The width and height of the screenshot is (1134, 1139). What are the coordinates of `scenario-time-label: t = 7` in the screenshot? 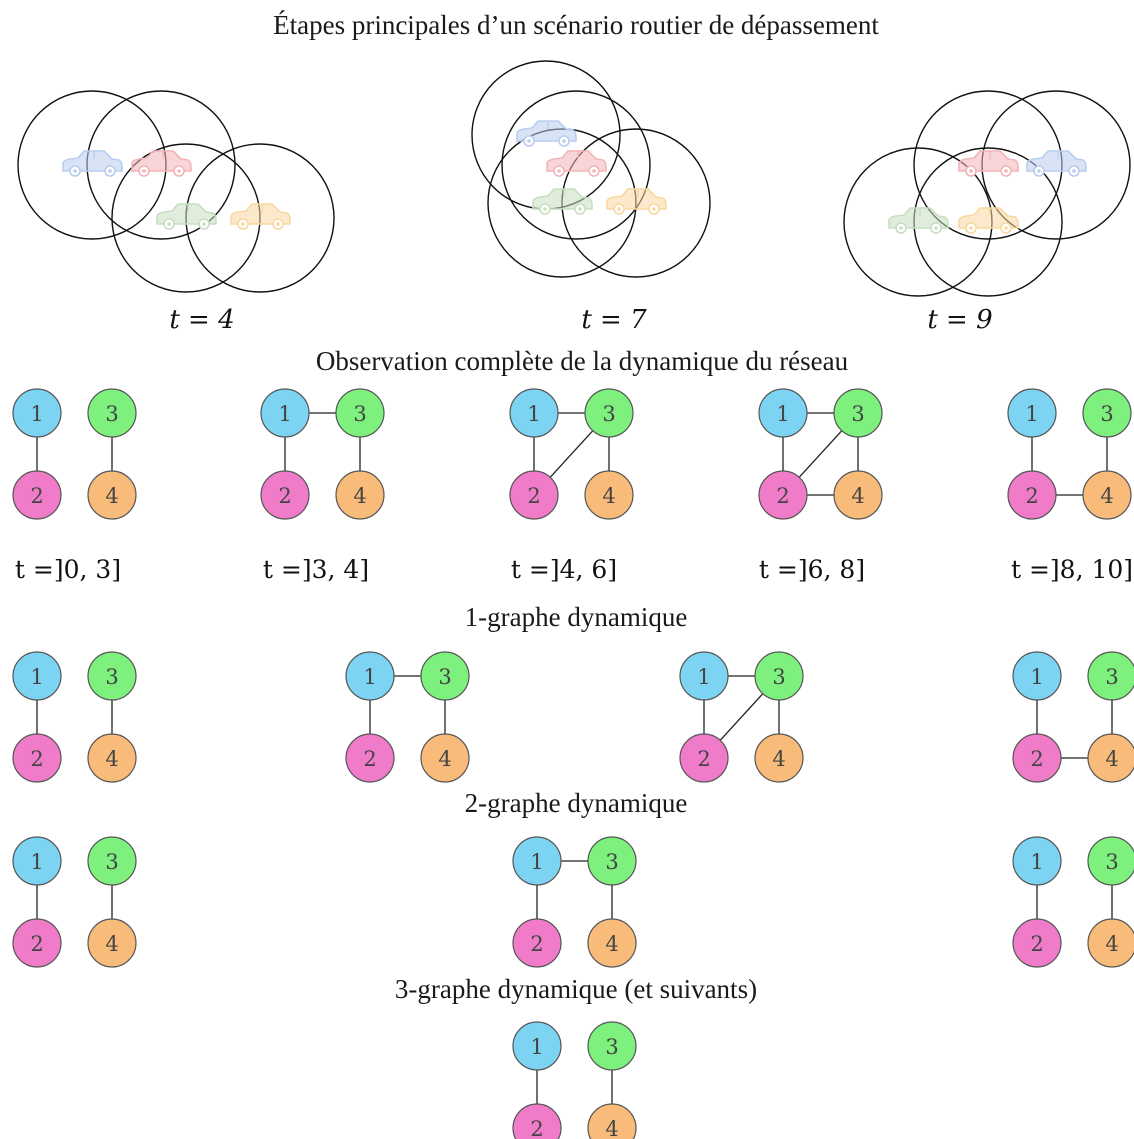 It's located at (614, 320).